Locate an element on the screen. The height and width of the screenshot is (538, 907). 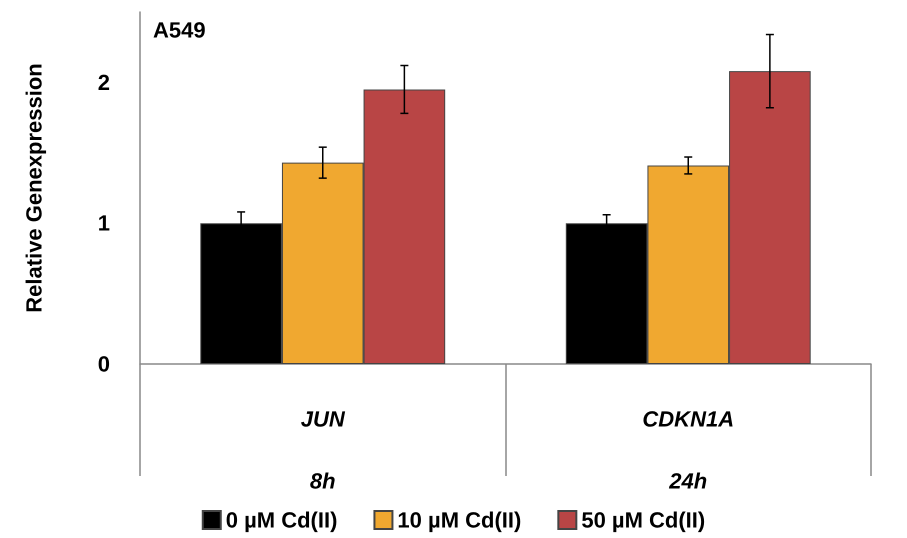
legend-label: 50 µM Cd(II) is located at coordinates (643, 520).